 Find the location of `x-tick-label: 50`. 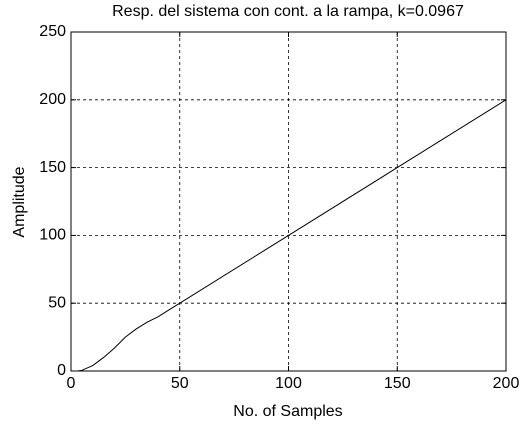

x-tick-label: 50 is located at coordinates (180, 383).